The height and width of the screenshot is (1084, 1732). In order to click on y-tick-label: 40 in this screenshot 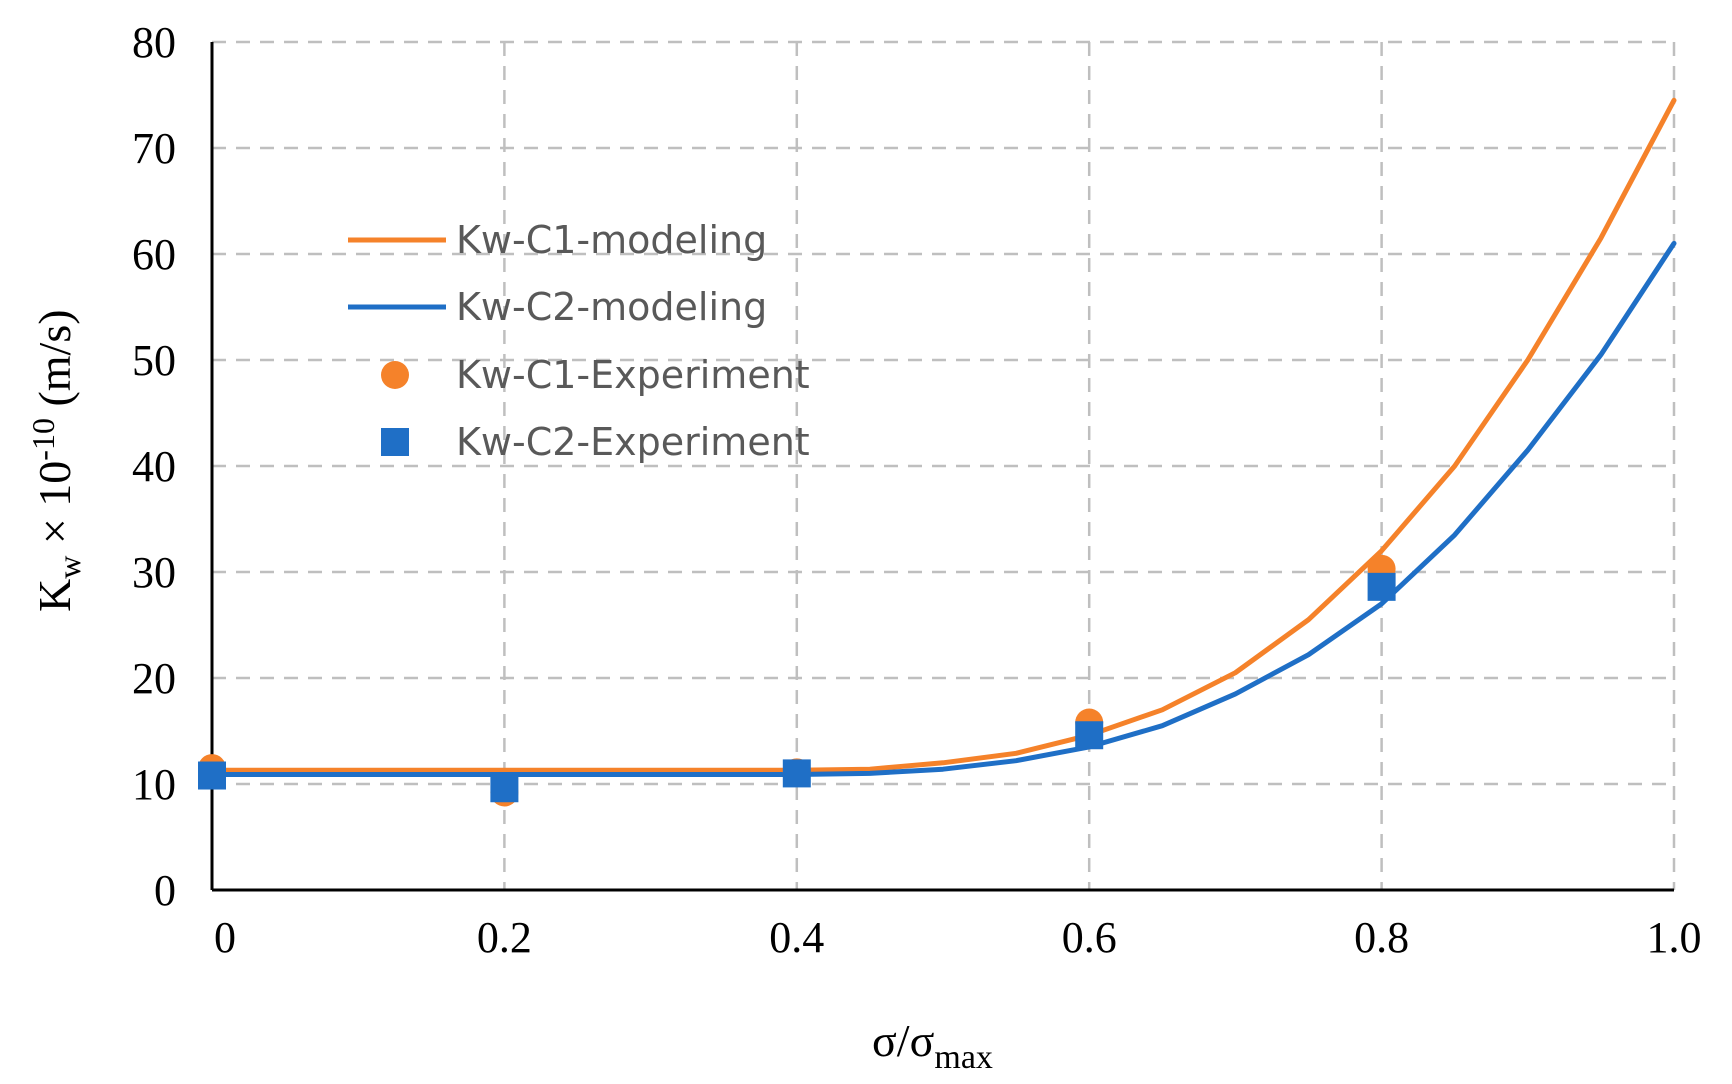, I will do `click(154, 466)`.